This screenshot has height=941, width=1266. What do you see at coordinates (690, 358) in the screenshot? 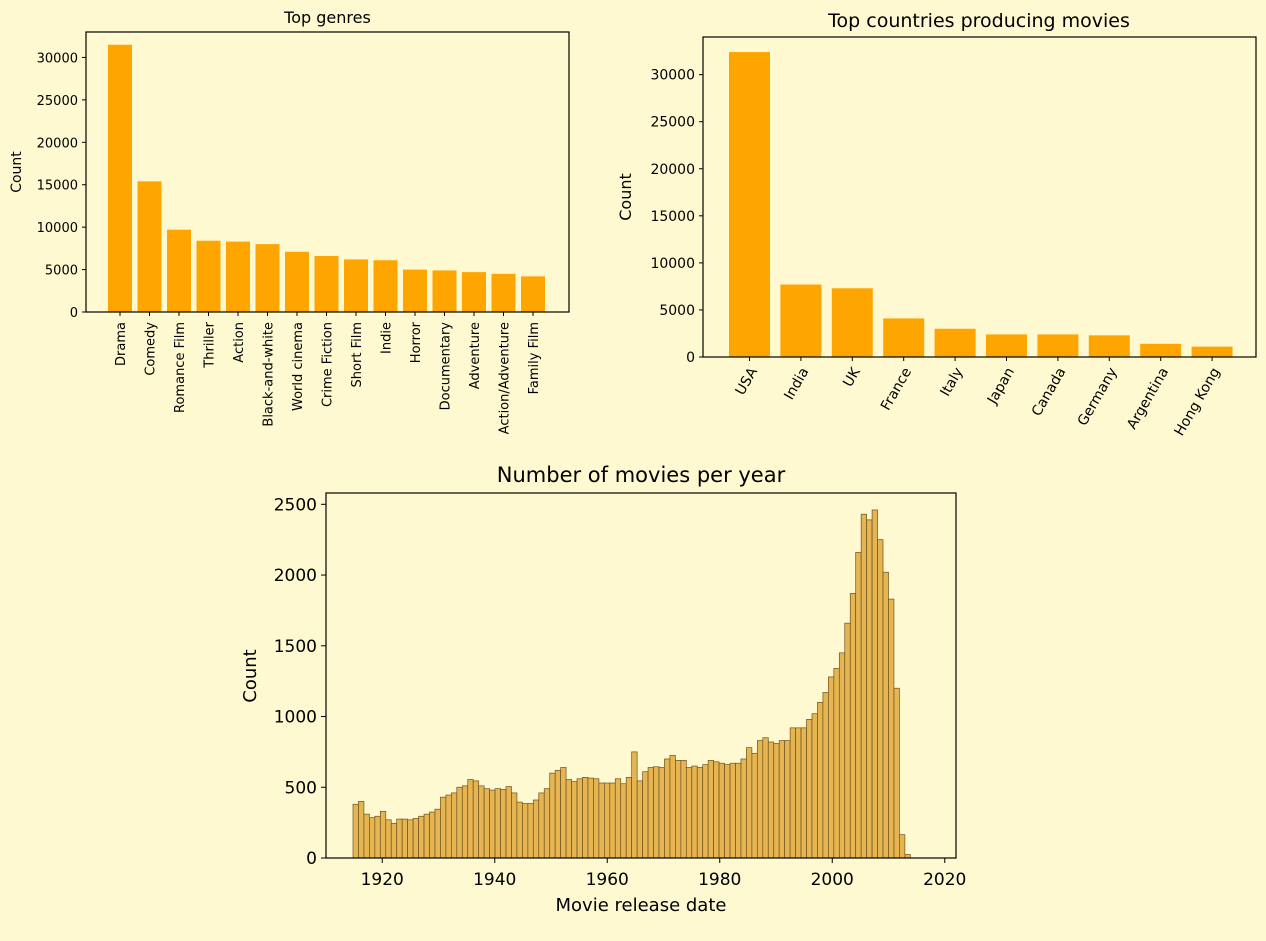
I see `y-tick-label: 0` at bounding box center [690, 358].